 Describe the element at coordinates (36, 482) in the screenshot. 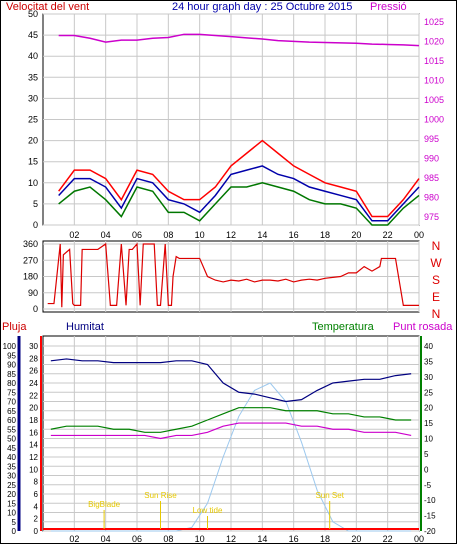

I see `rain-tick-label: 8` at that location.